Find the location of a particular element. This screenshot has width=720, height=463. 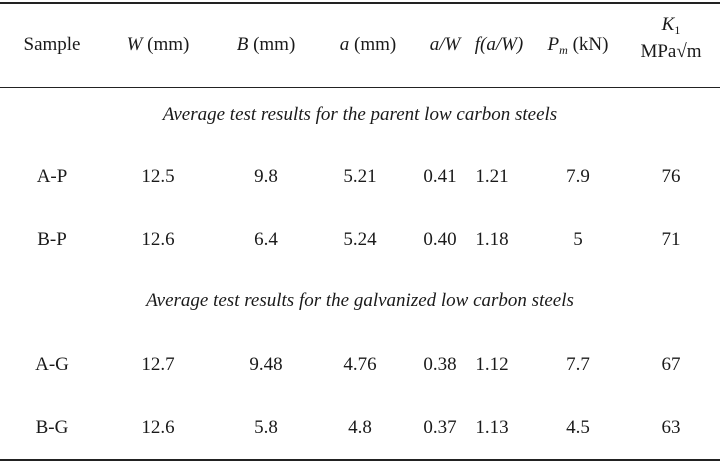

cell-b: 5.8 is located at coordinates (266, 427).